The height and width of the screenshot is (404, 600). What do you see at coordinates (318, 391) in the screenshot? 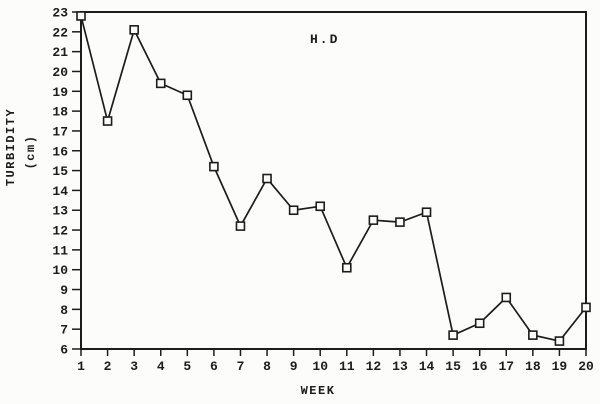
I see `x-axis-label: WEEK` at bounding box center [318, 391].